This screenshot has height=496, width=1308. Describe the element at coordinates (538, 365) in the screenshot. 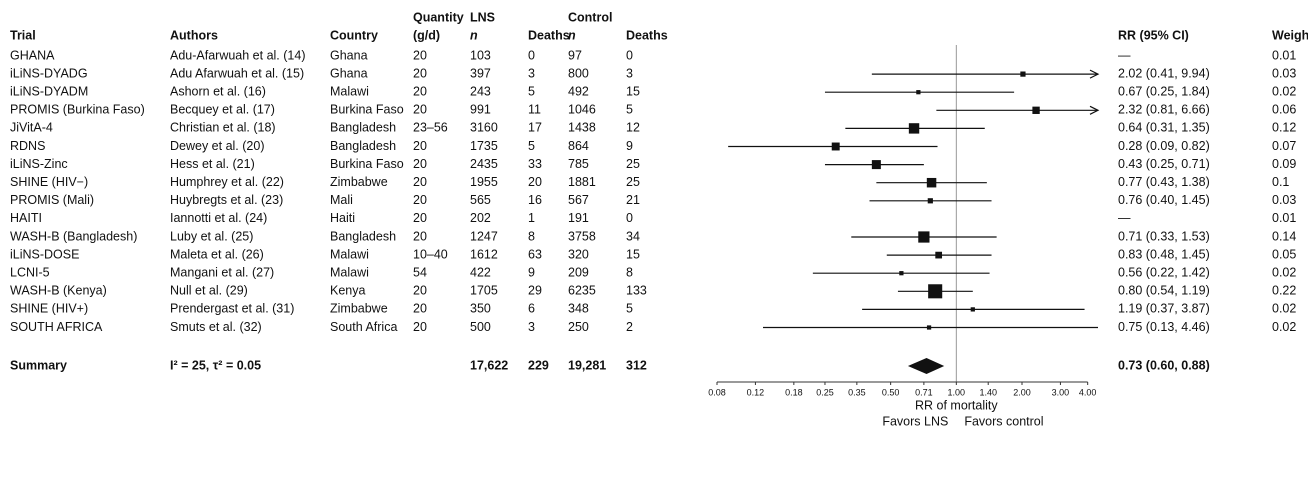

I see `summary-lns-deaths: 229` at that location.